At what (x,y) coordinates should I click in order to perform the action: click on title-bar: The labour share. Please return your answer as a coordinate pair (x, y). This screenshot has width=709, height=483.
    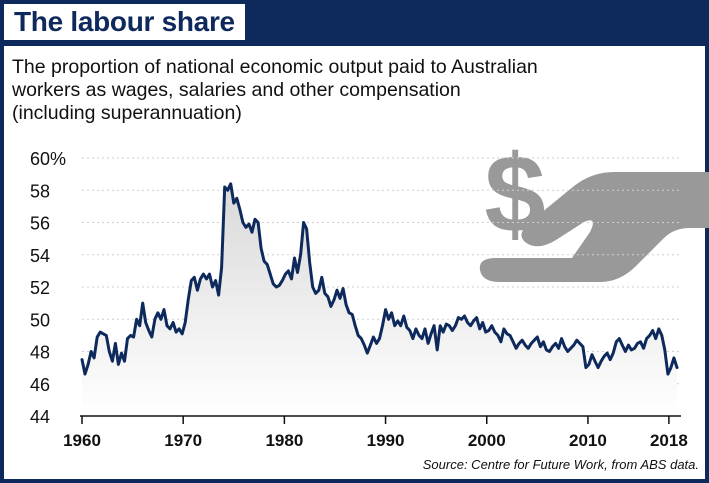
    Looking at the image, I should click on (354, 22).